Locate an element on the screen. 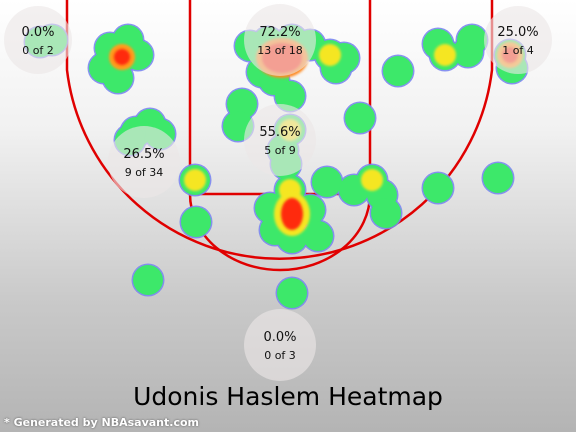 Image resolution: width=576 pixels, height=432 pixels. credit-text: * Generated by NBAsavant.com is located at coordinates (101, 422).